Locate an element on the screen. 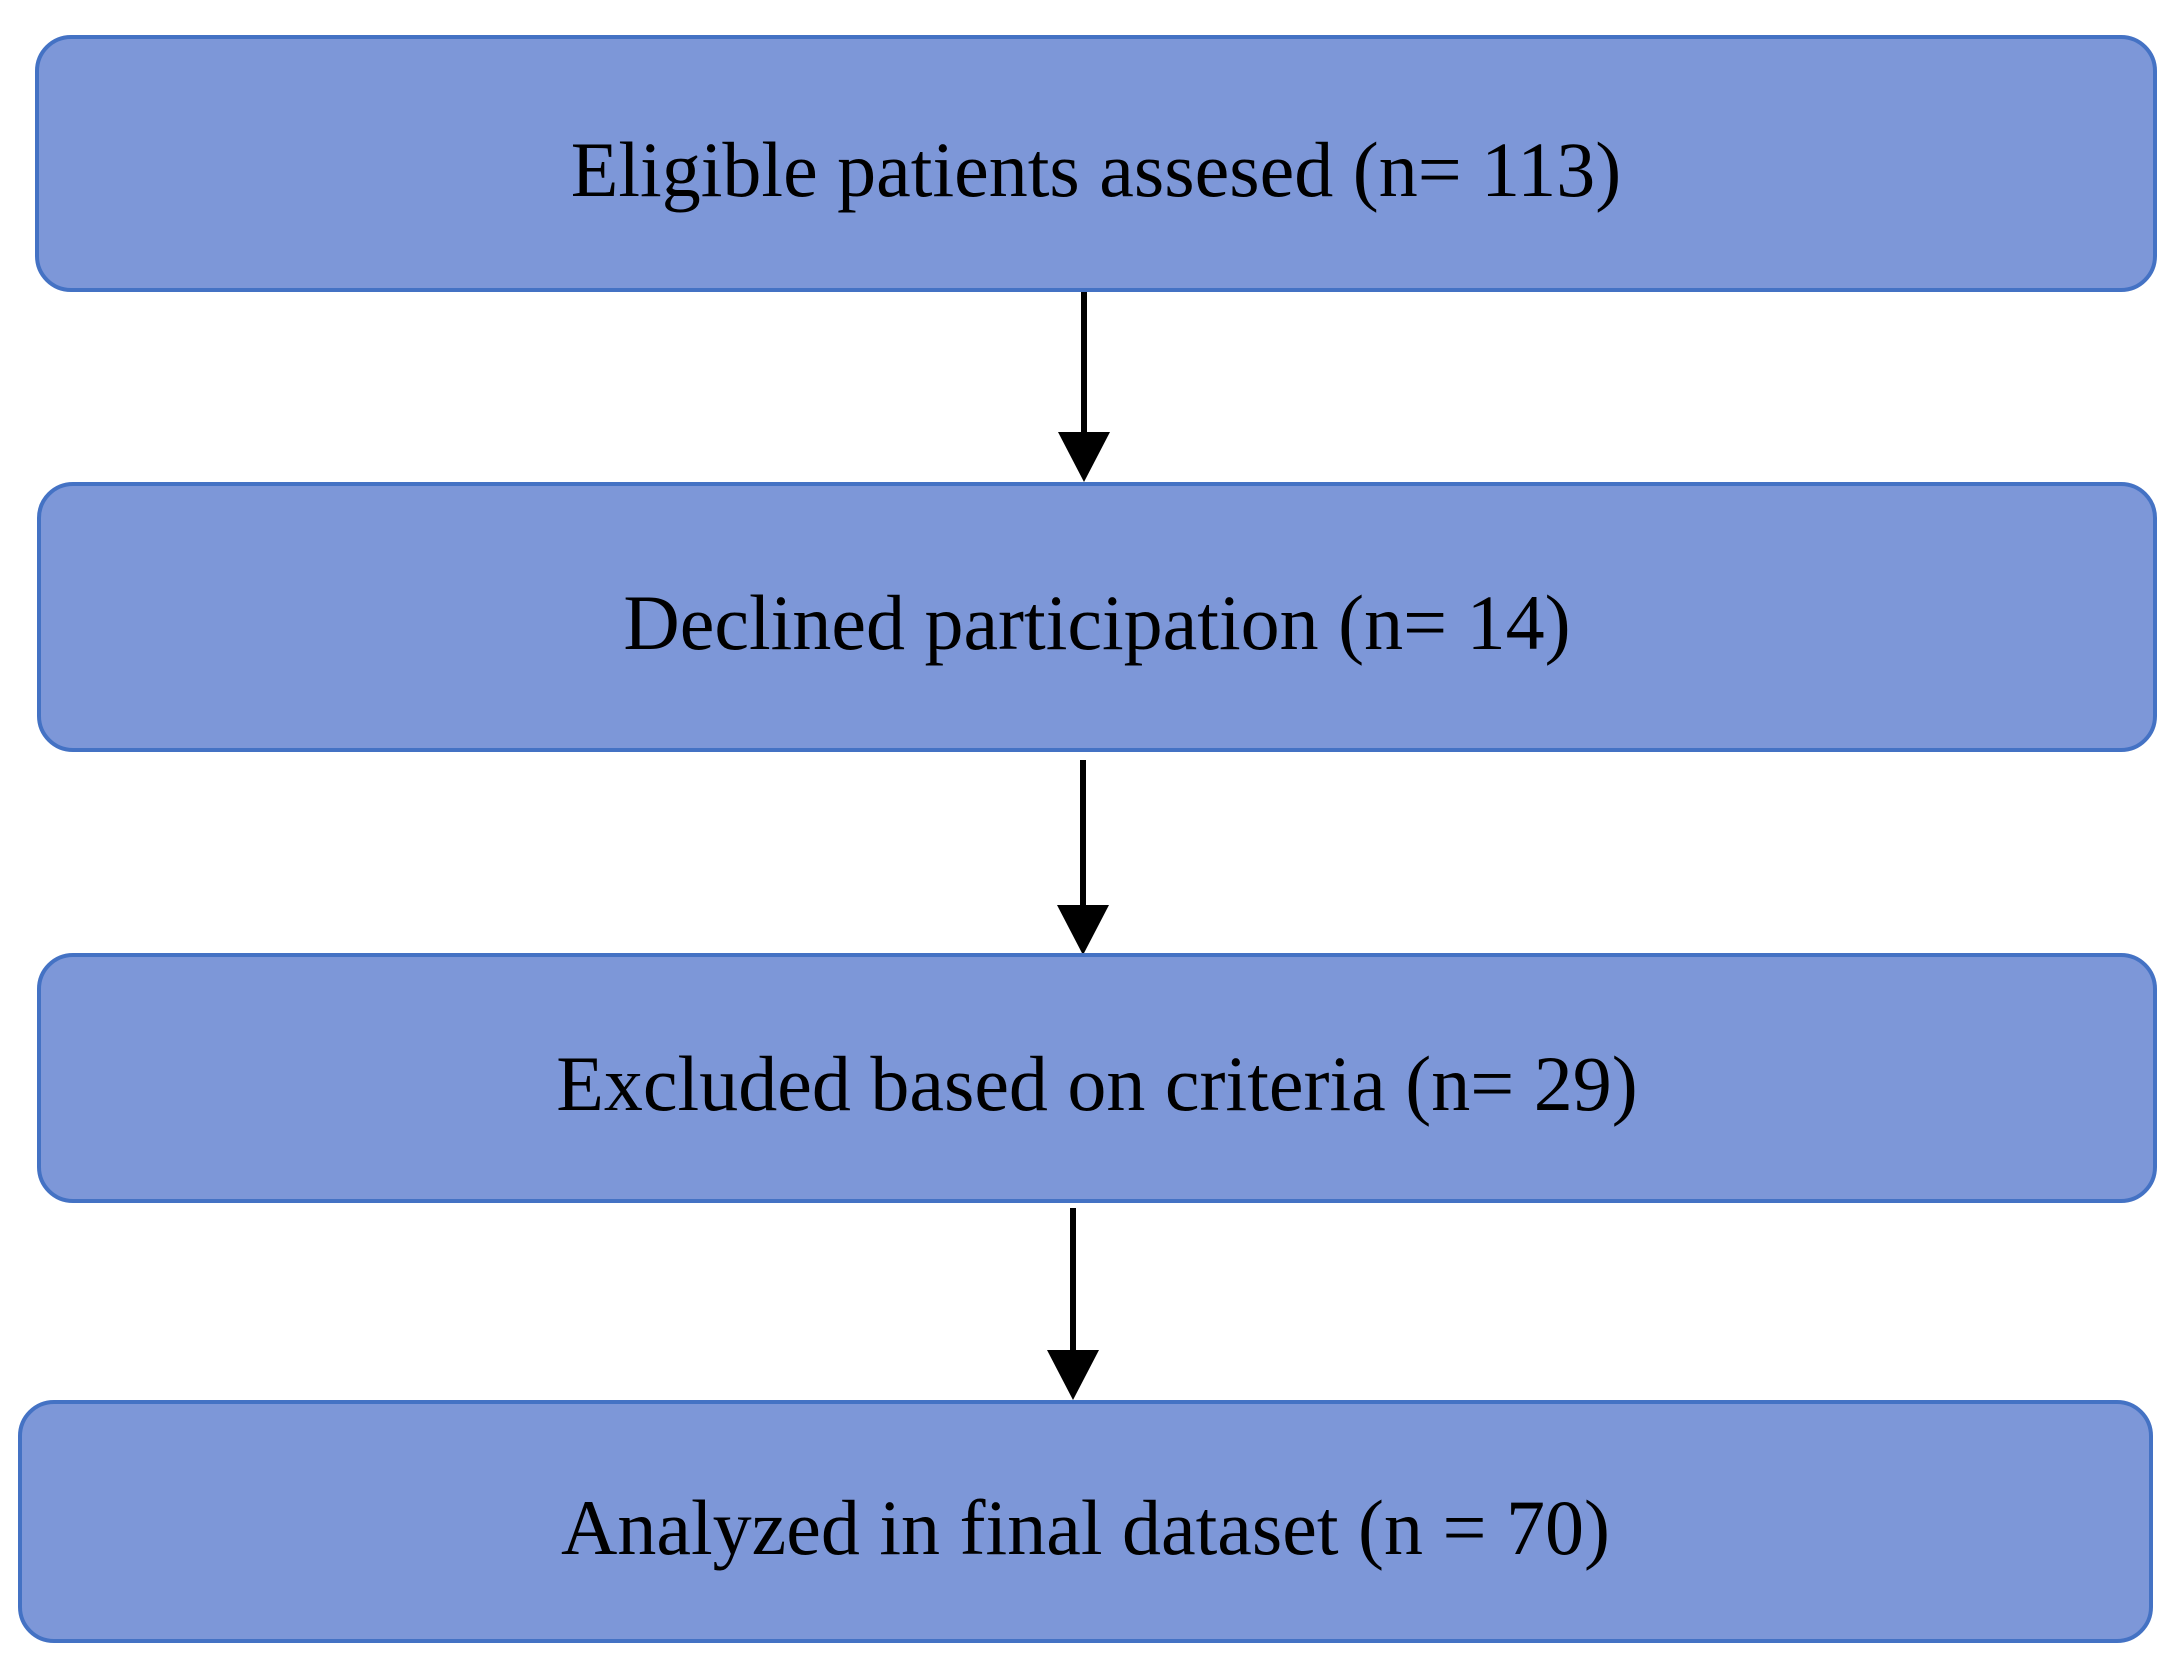  flow-box-excluded-criteria: Excluded based on criteria (n= 29) is located at coordinates (1097, 1078).